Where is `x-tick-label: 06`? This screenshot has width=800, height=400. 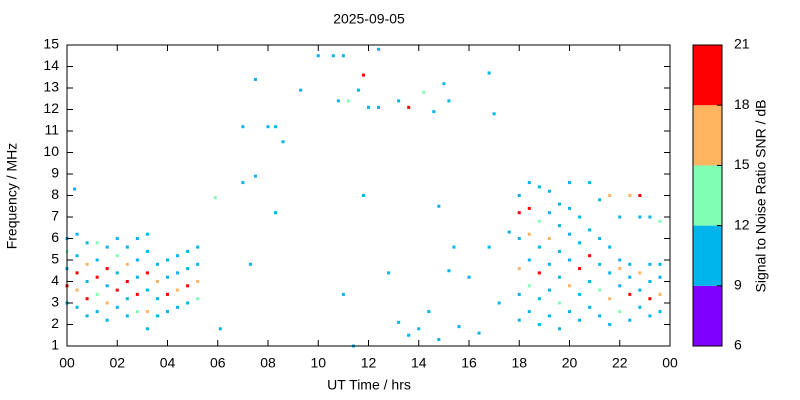 x-tick-label: 06 is located at coordinates (218, 363).